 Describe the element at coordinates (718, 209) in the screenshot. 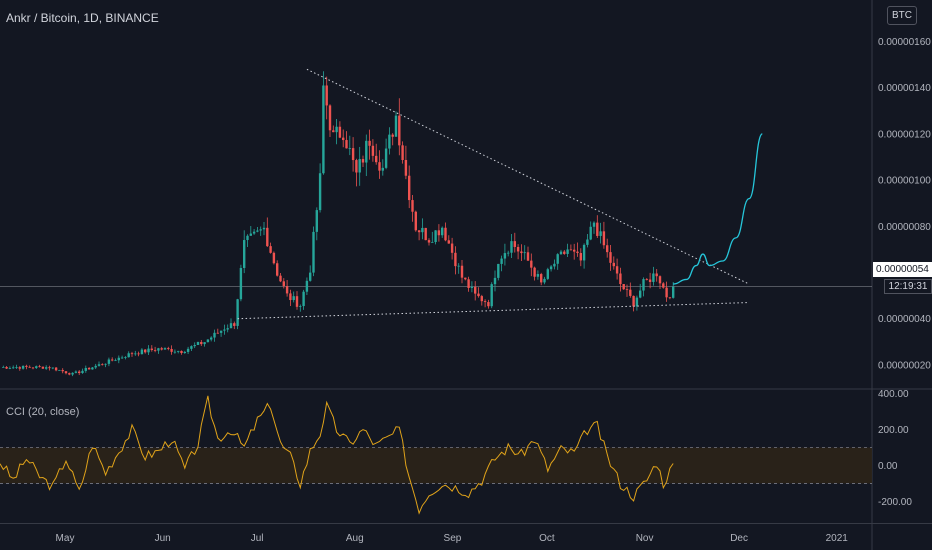

I see `projection-curve` at that location.